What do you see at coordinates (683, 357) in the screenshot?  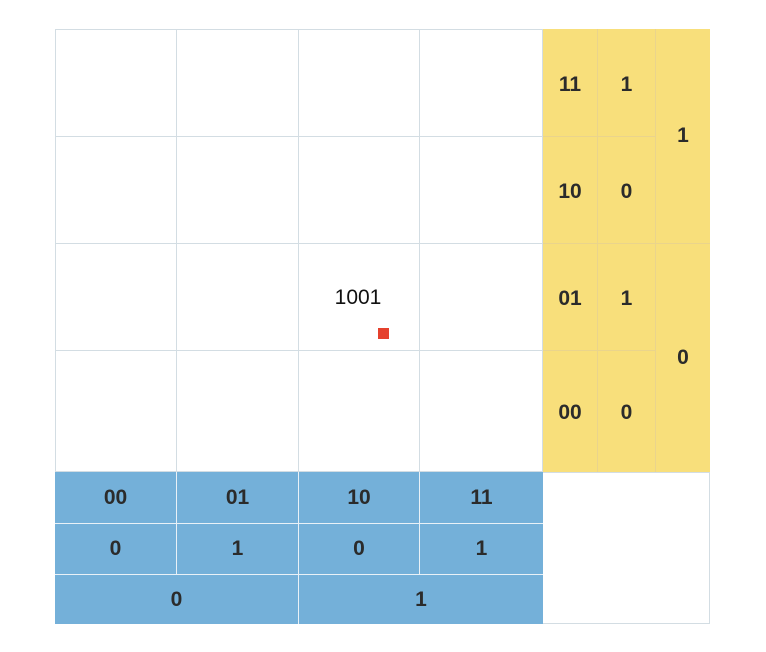 I see `row-bit-high: 0` at bounding box center [683, 357].